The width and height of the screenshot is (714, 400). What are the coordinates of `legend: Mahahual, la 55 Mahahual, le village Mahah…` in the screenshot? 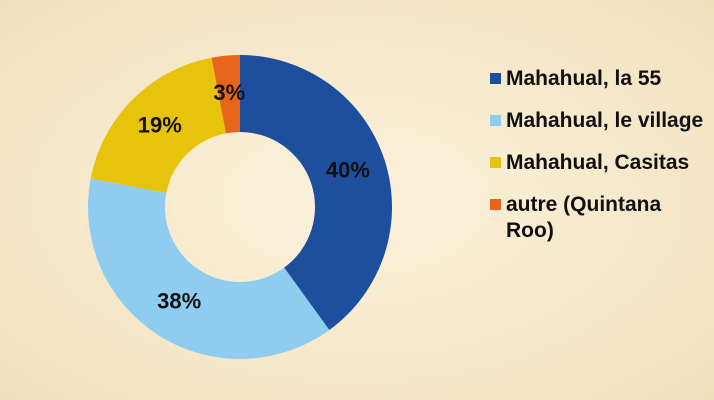 It's located at (597, 163).